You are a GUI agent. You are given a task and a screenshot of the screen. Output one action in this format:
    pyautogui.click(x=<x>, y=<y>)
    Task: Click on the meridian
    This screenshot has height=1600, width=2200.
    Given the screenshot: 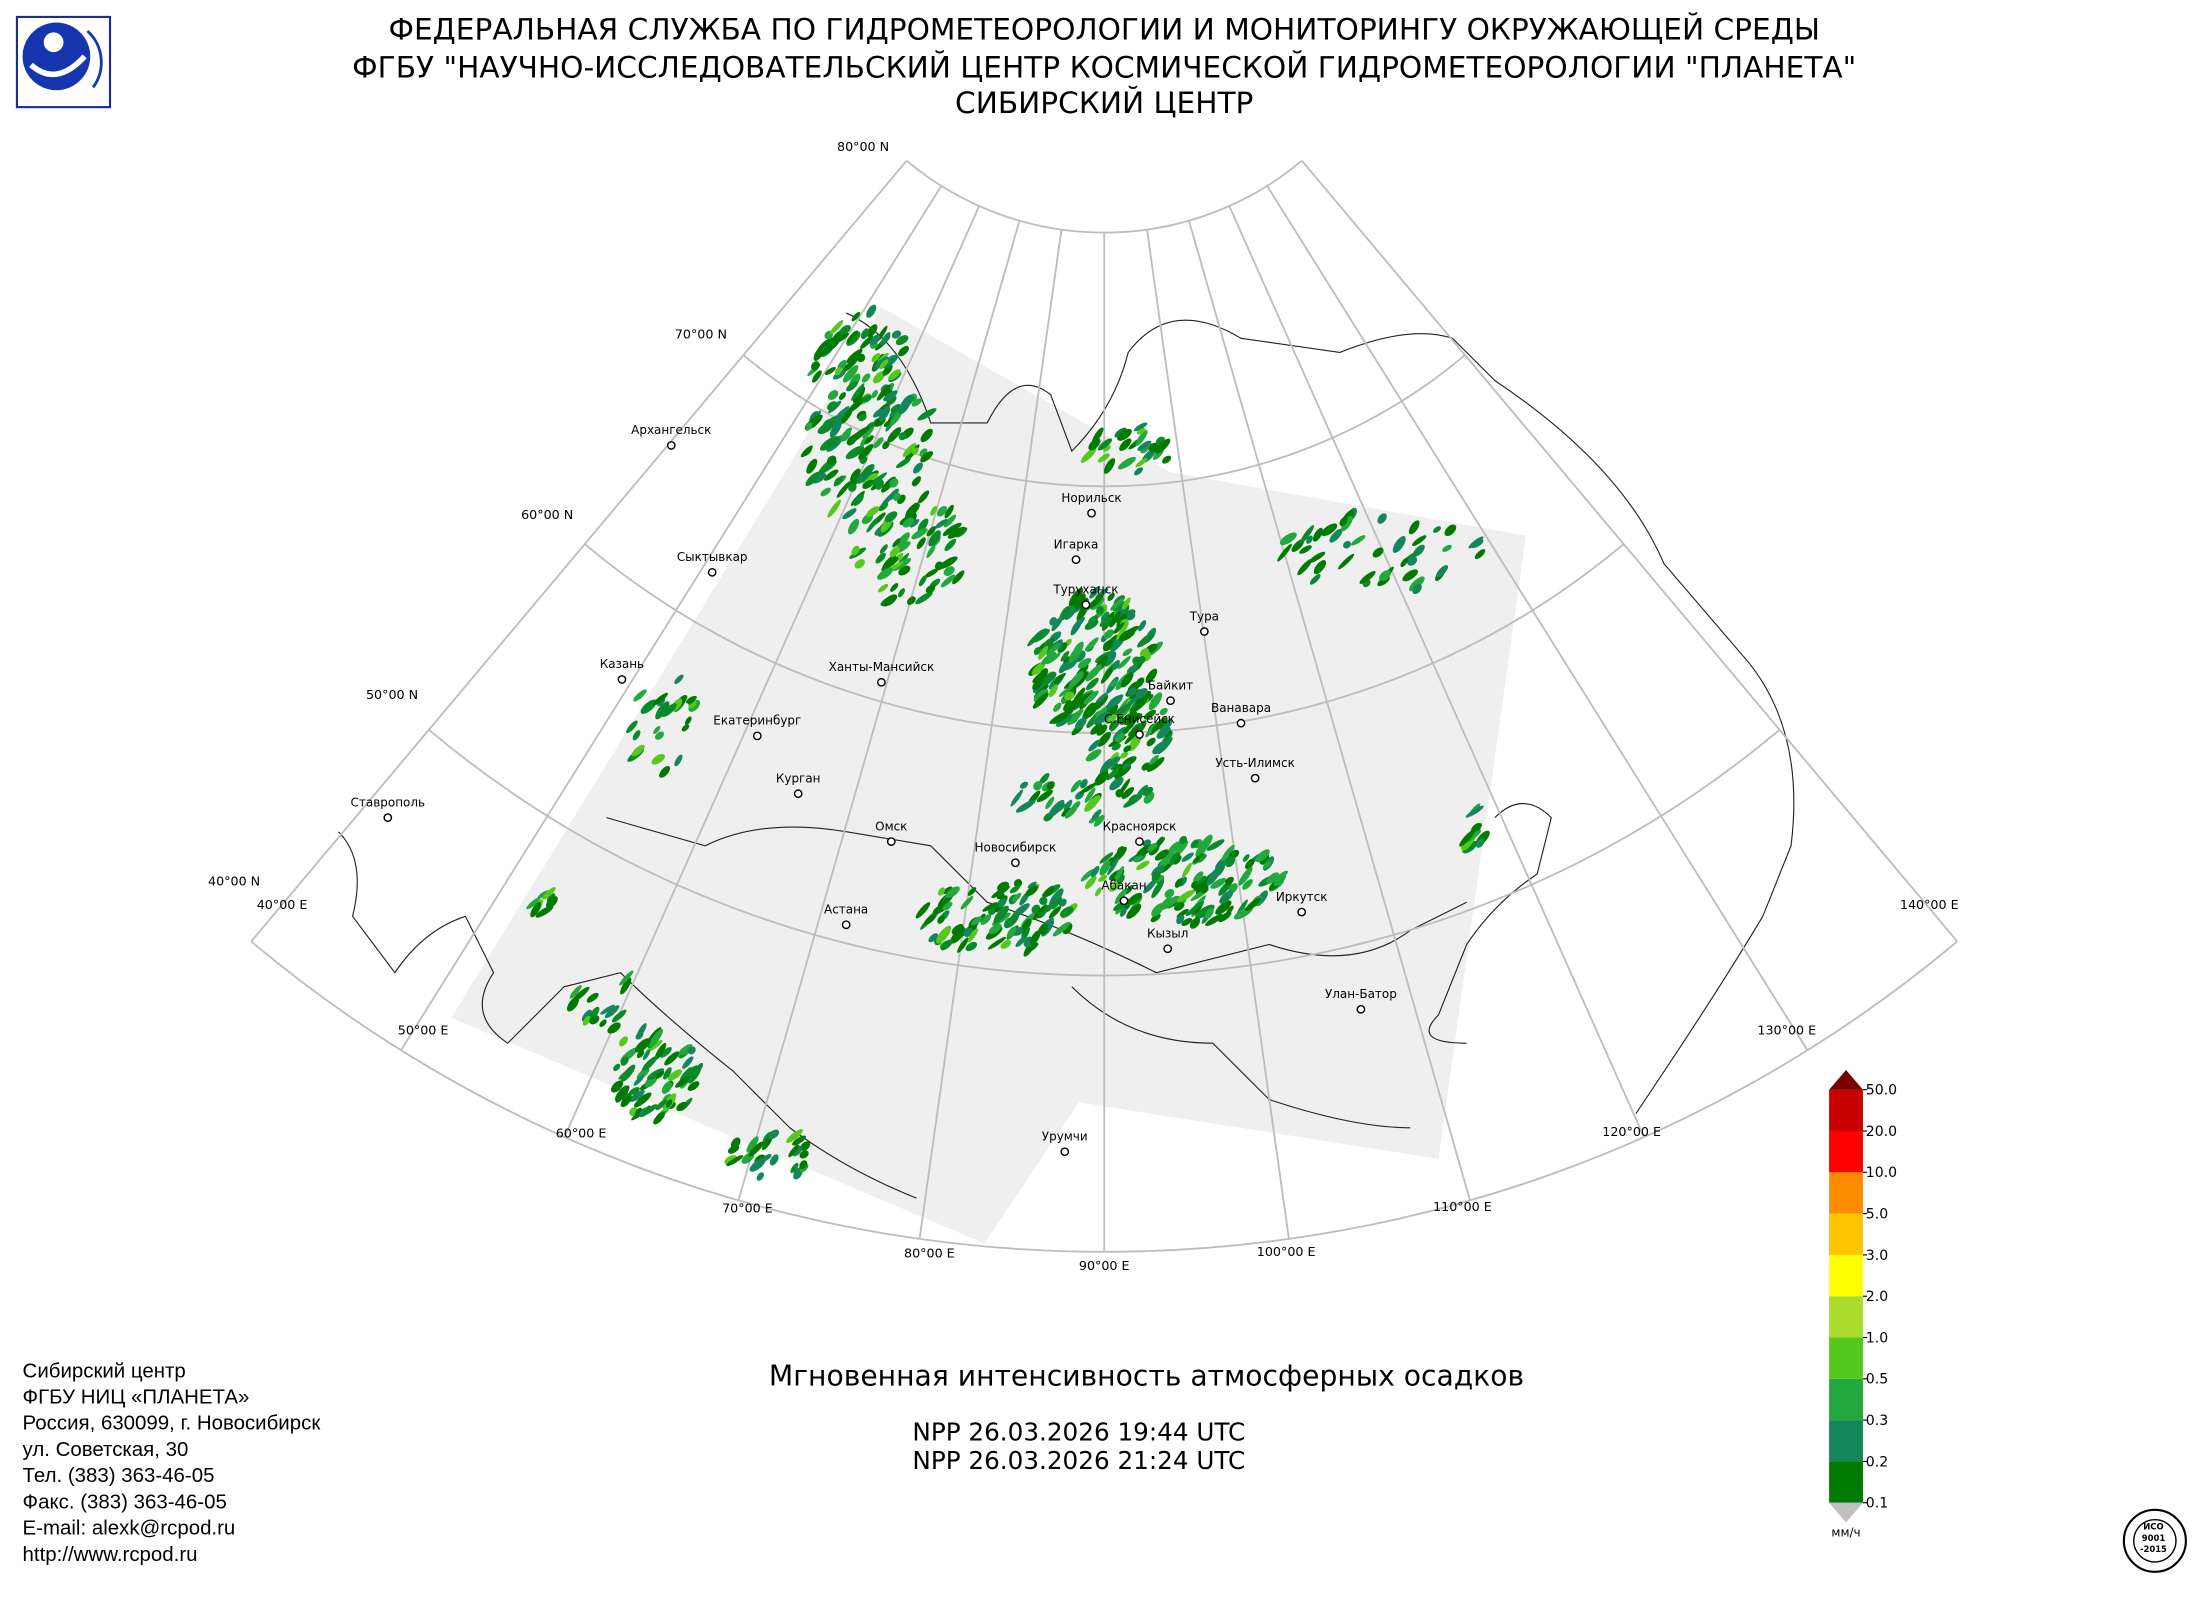 What is the action you would take?
    pyautogui.click(x=990, y=734)
    